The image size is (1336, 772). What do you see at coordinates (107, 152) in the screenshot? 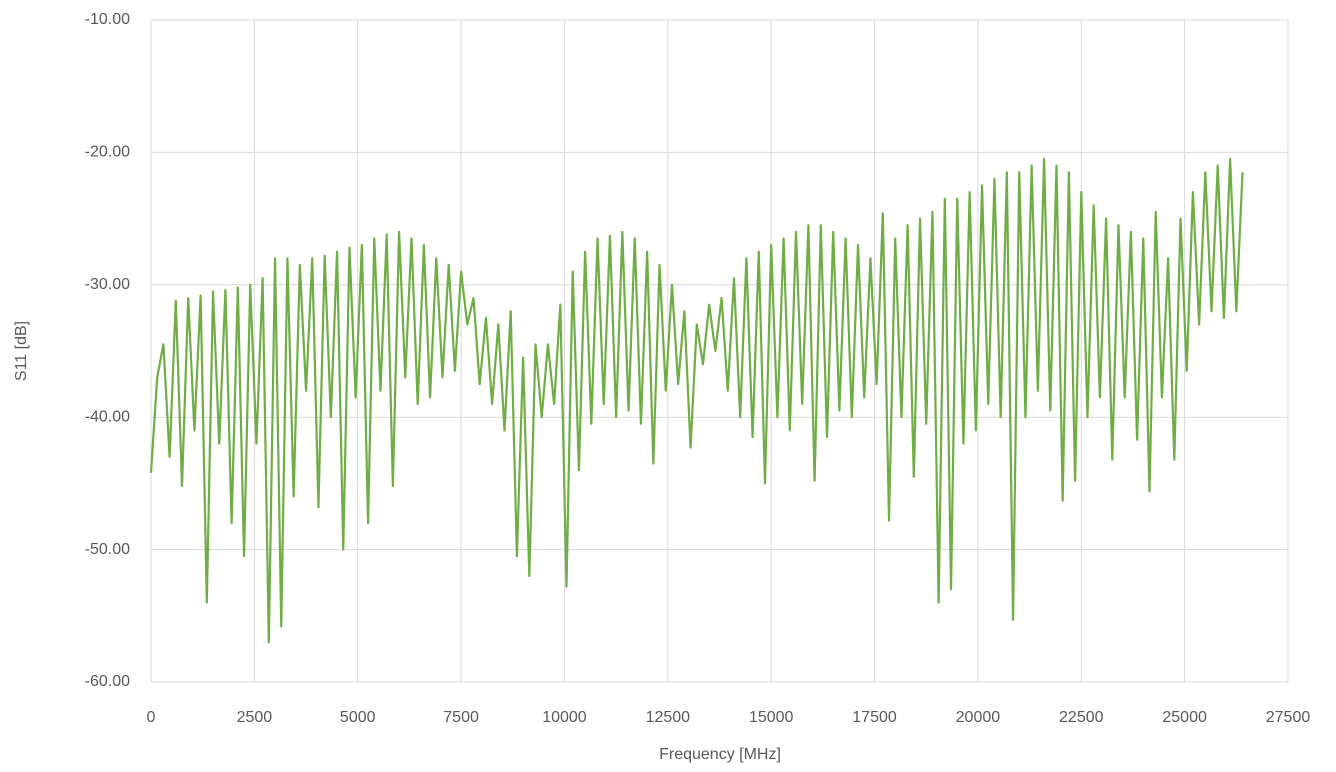
I see `y-tick-label: -20.00` at bounding box center [107, 152].